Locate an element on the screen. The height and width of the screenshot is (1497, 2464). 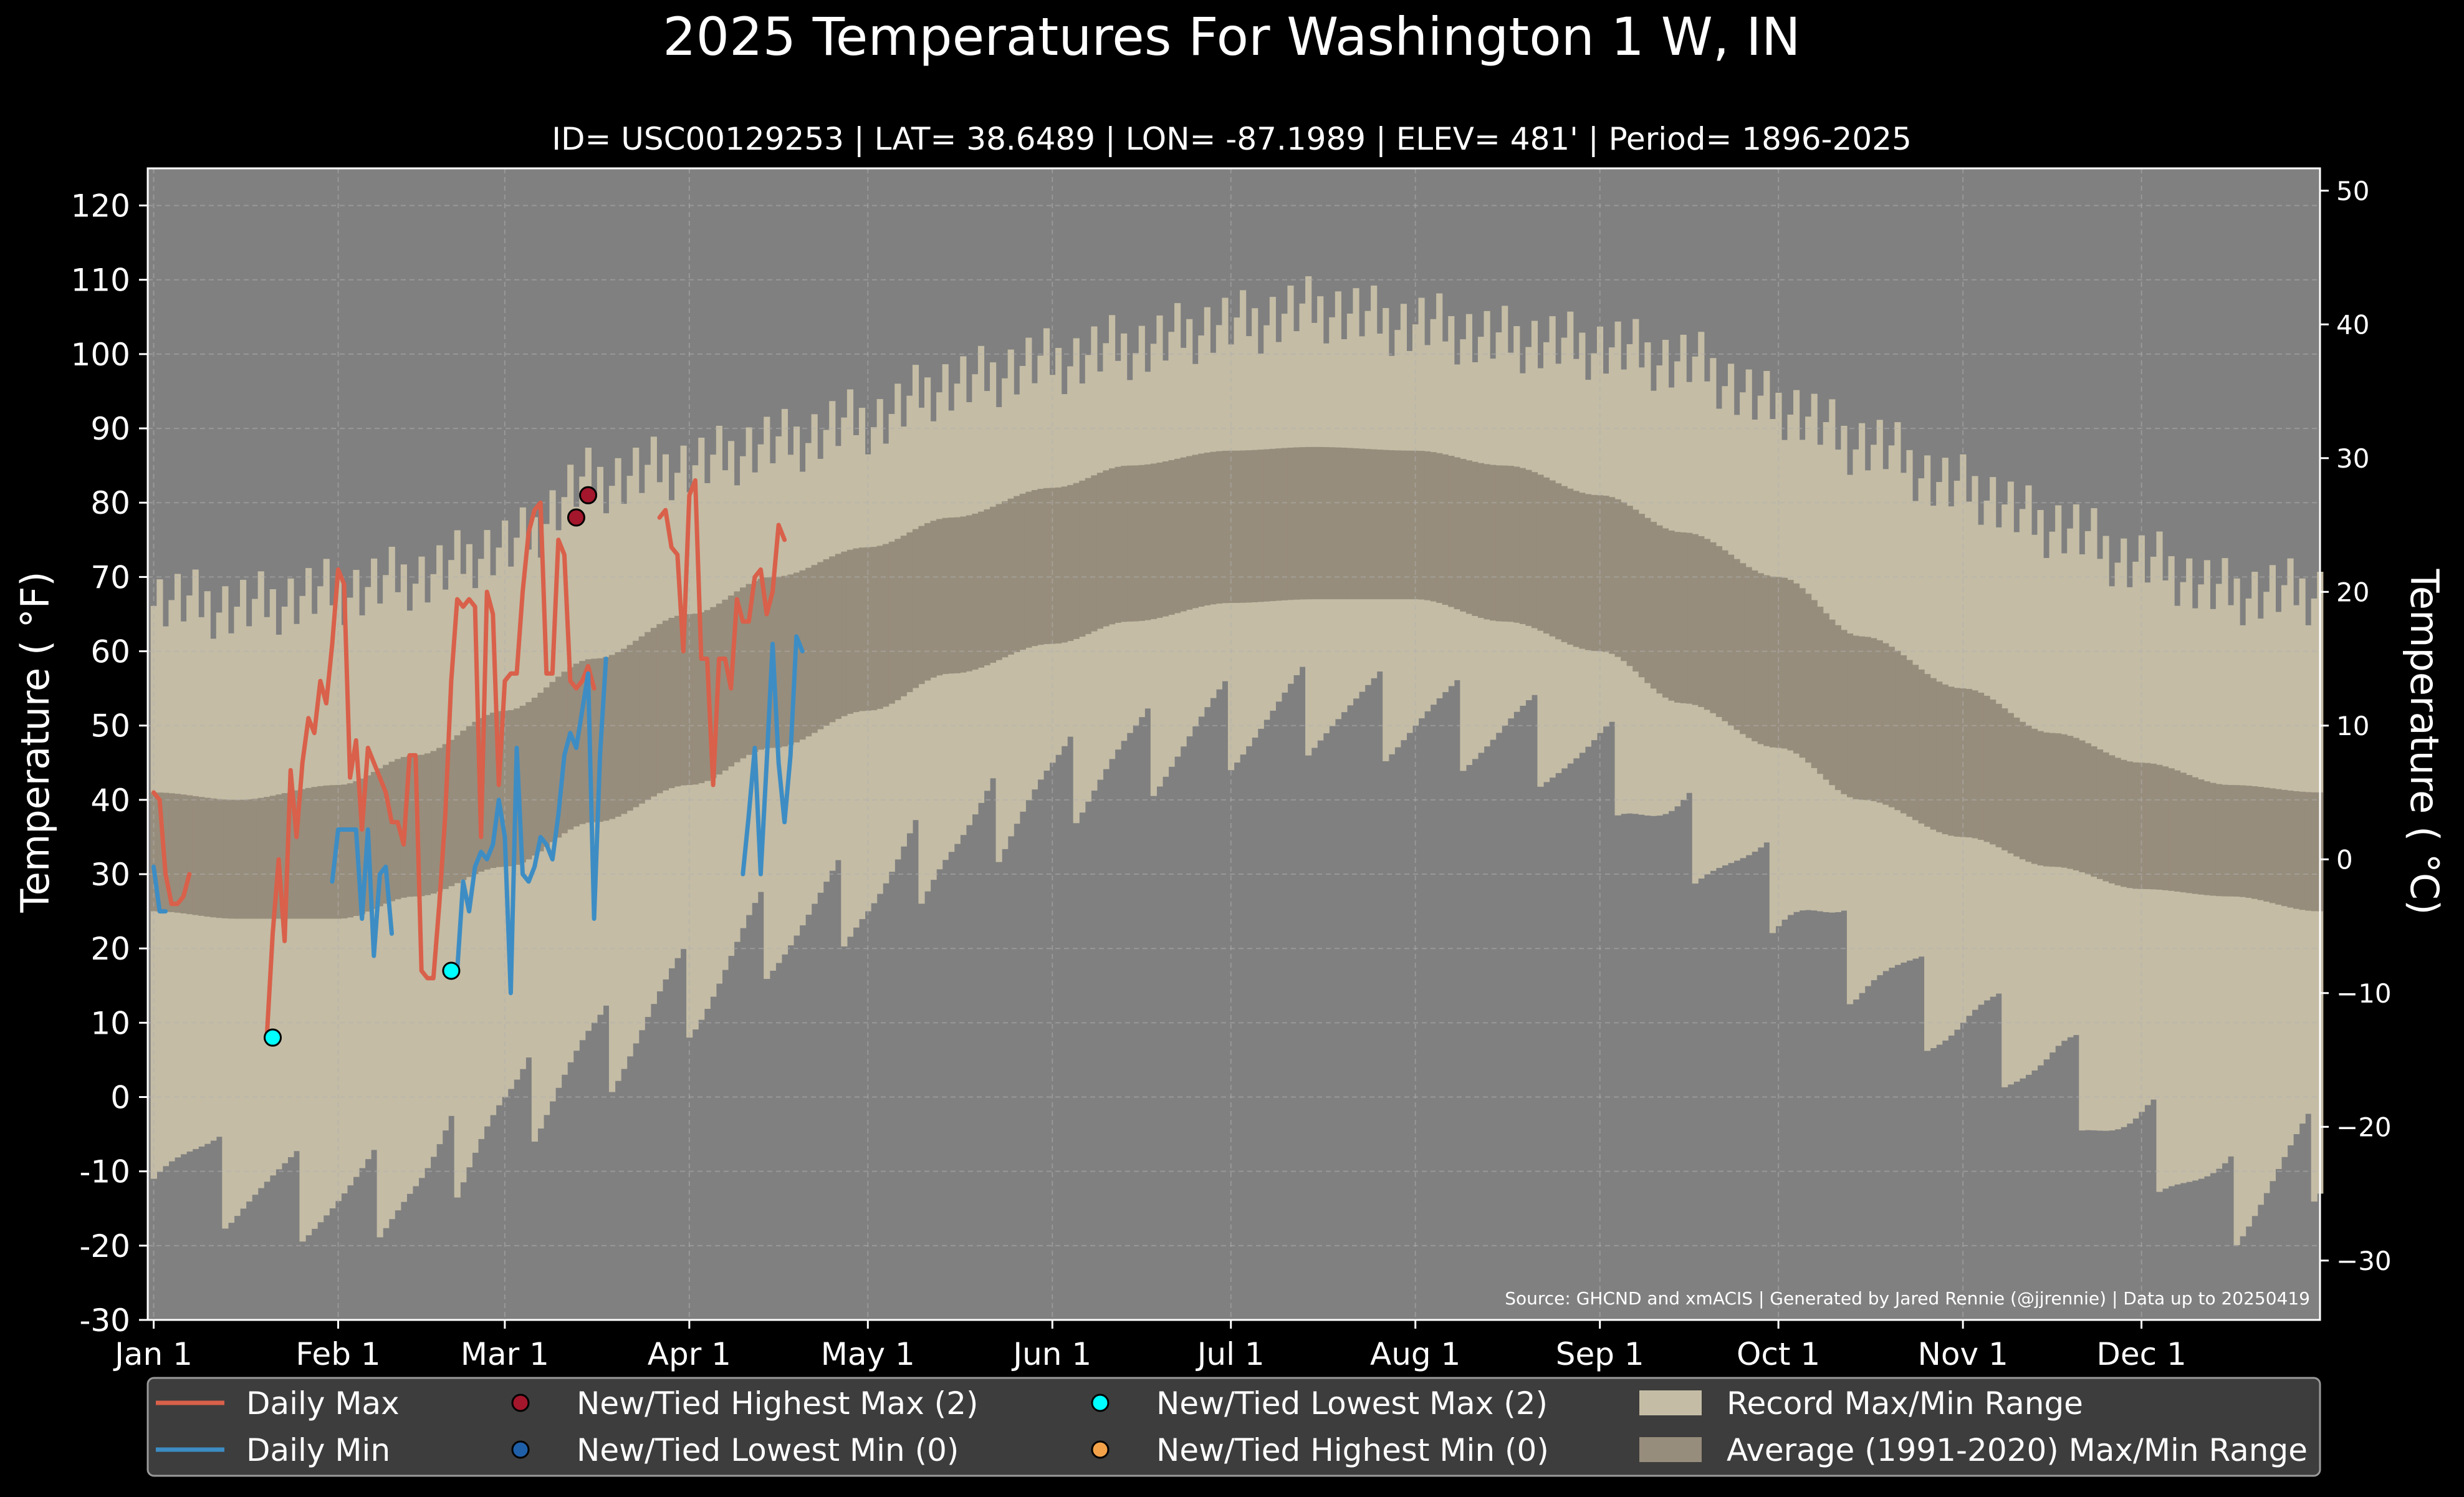
y-tick-label-left: 90 is located at coordinates (110, 429).